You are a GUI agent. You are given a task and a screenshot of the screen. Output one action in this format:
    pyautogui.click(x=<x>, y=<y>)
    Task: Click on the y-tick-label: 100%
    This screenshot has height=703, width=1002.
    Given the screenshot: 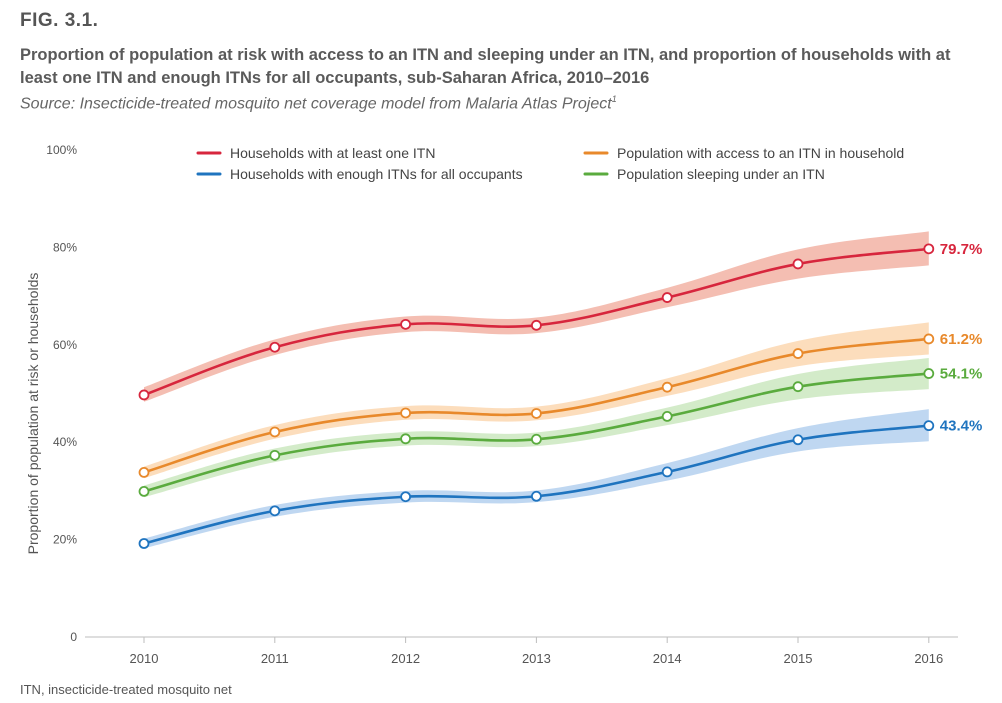 What is the action you would take?
    pyautogui.click(x=61, y=150)
    